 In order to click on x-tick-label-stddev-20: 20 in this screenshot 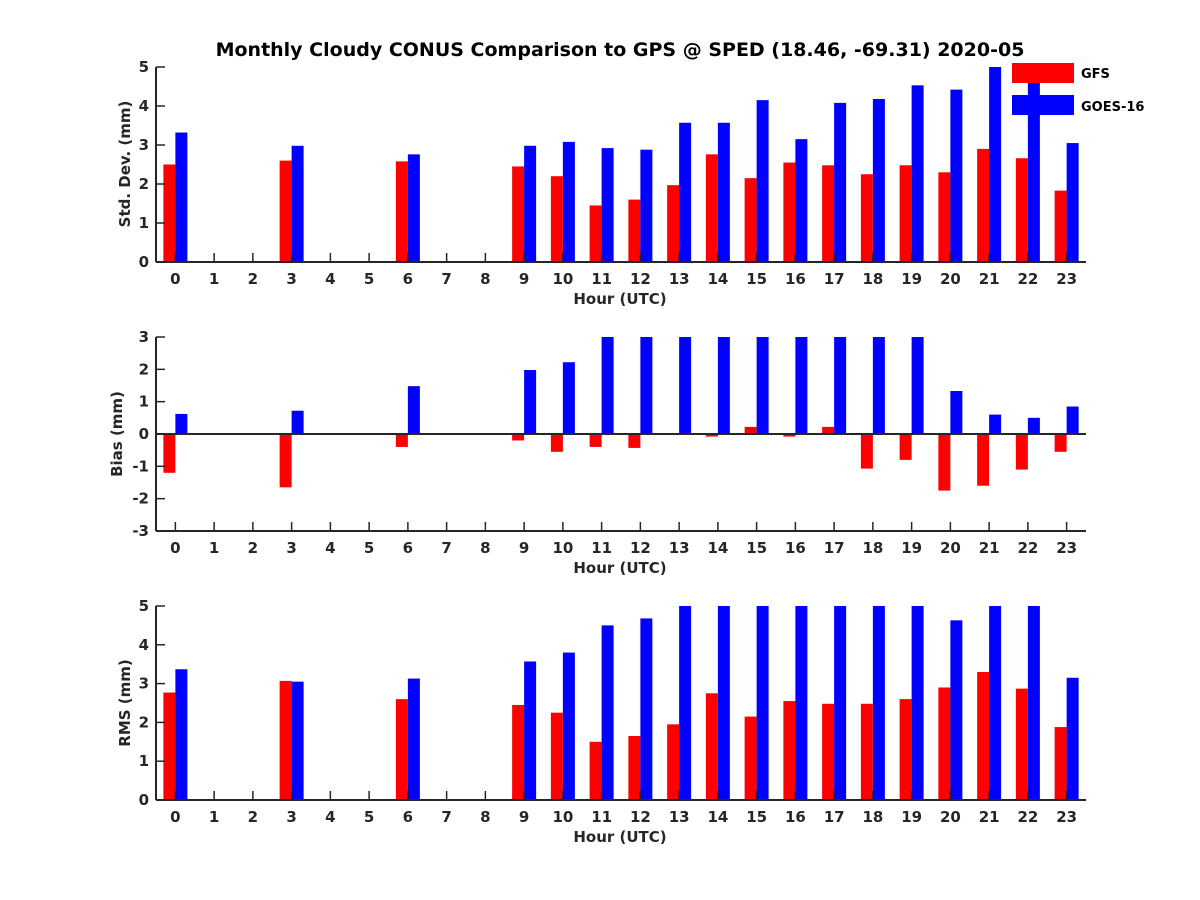, I will do `click(950, 279)`.